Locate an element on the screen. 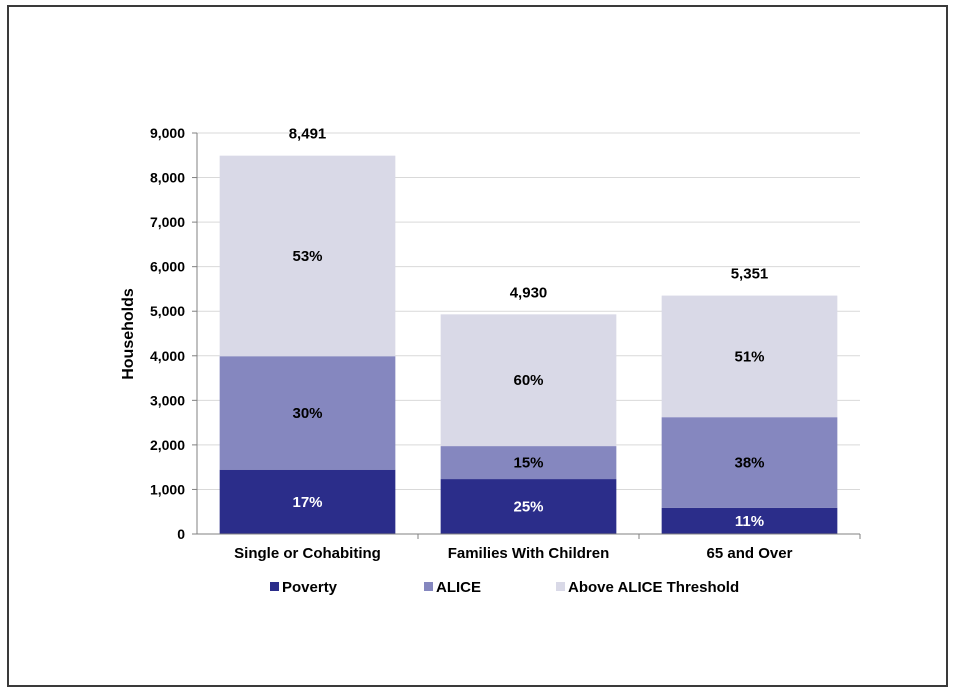 This screenshot has width=959, height=694. x-category-label: 65 and Over is located at coordinates (750, 553).